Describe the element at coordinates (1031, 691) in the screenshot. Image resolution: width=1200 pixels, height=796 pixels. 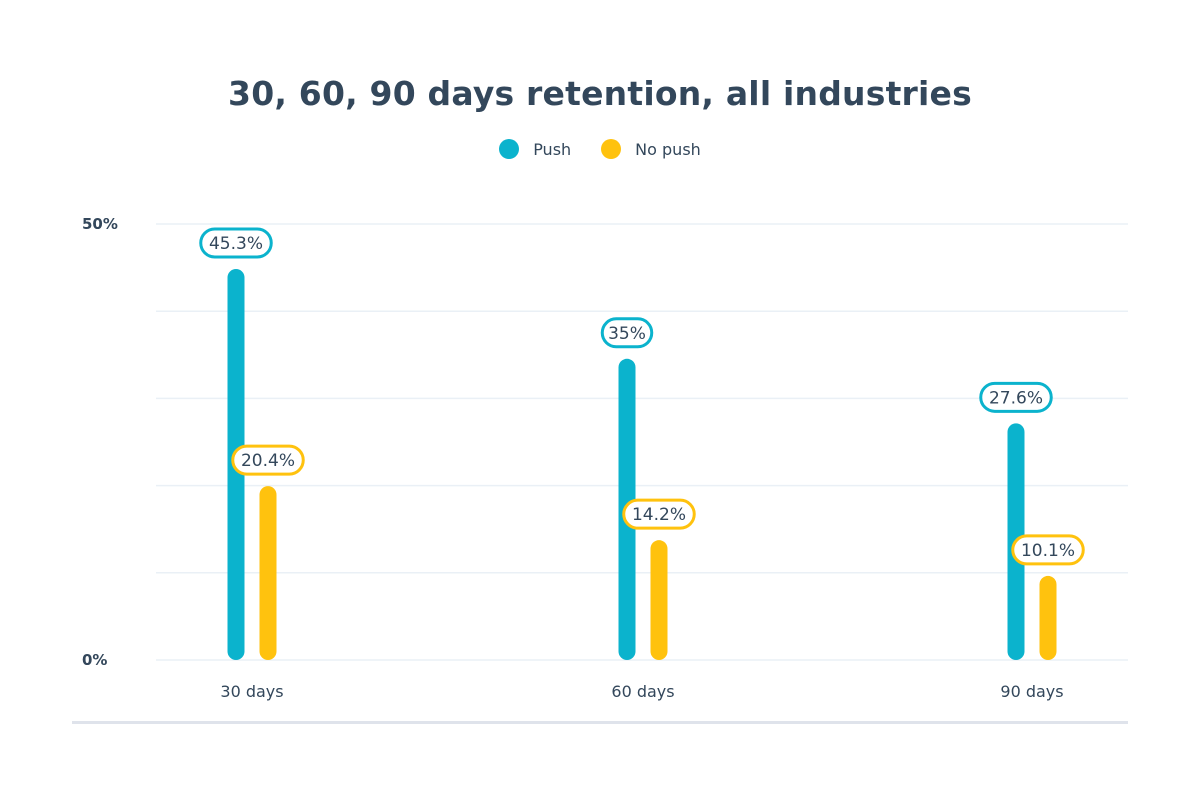
I see `x-tick-label: 90 days` at that location.